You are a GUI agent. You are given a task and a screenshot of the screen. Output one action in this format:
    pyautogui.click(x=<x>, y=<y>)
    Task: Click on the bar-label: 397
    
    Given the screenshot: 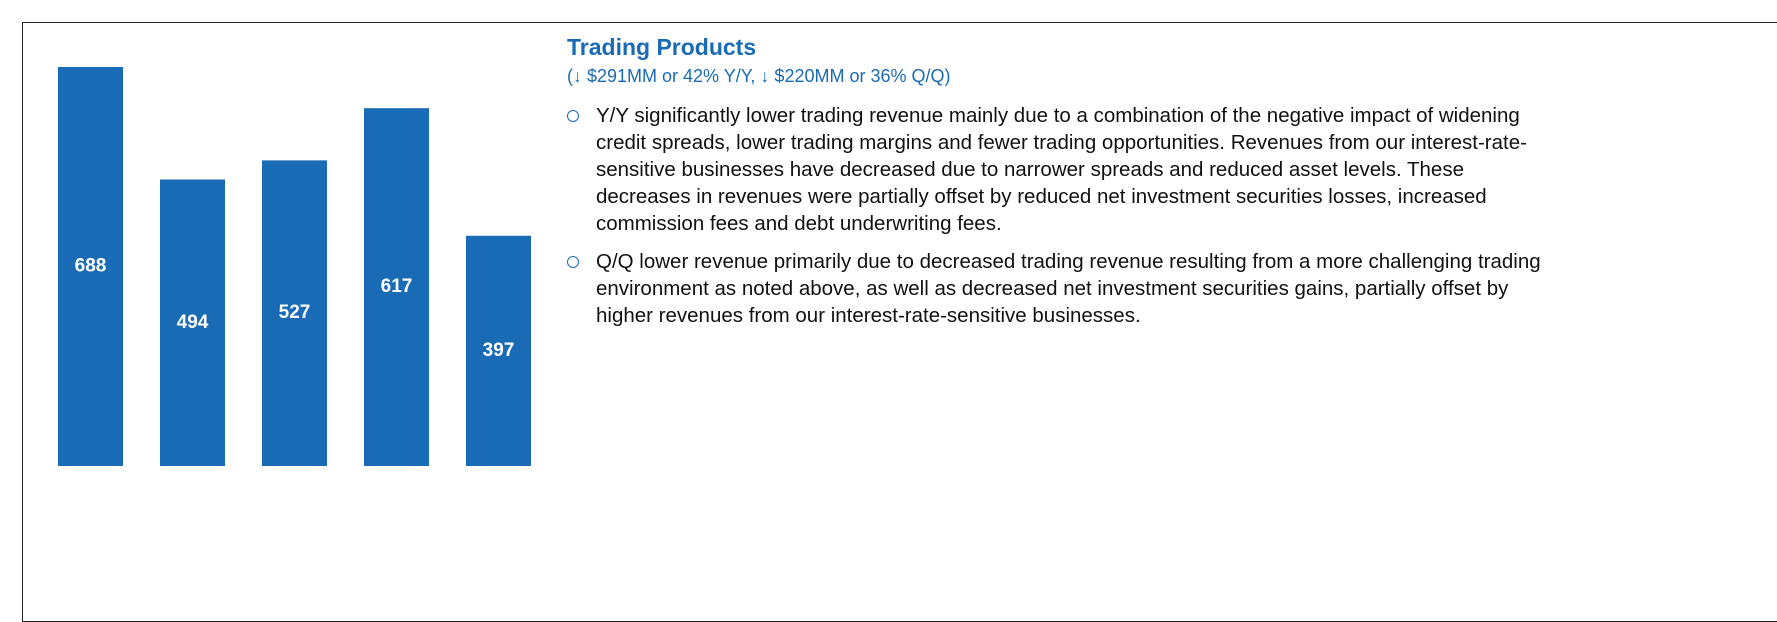 What is the action you would take?
    pyautogui.click(x=499, y=350)
    